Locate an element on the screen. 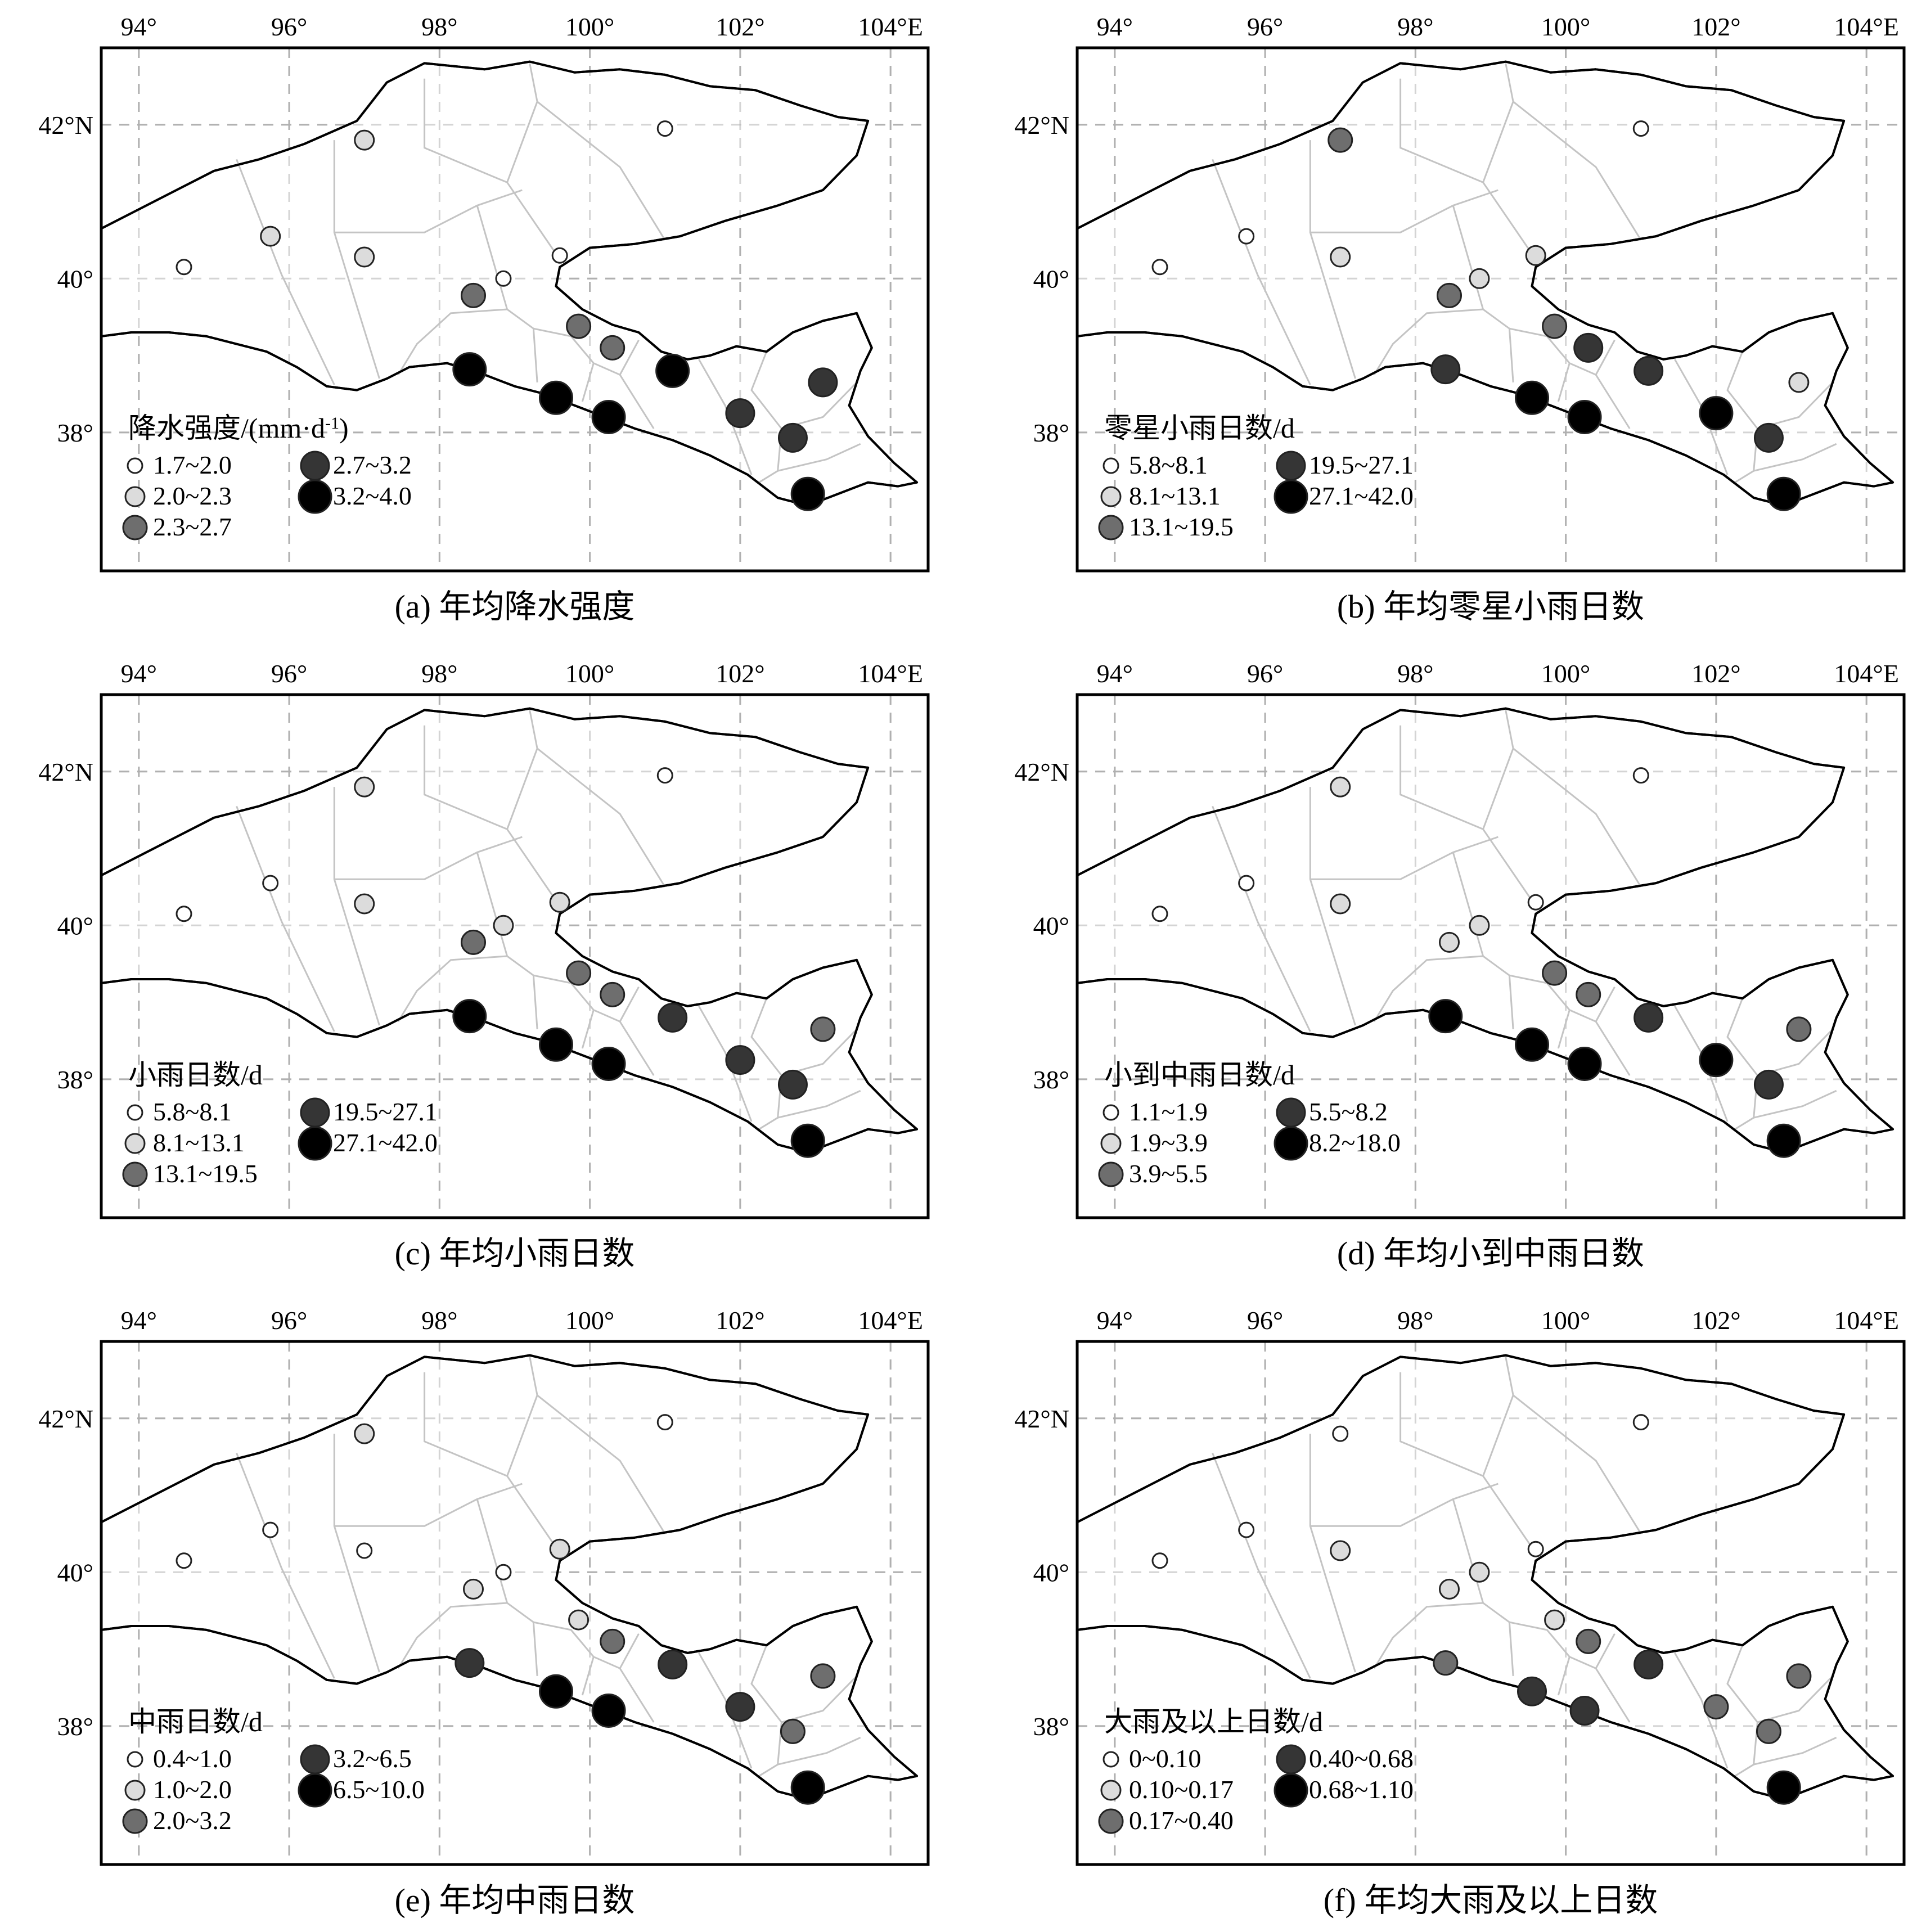 This screenshot has height=1932, width=1926. legend-item-label: 1.9~3.9 is located at coordinates (1168, 1142).